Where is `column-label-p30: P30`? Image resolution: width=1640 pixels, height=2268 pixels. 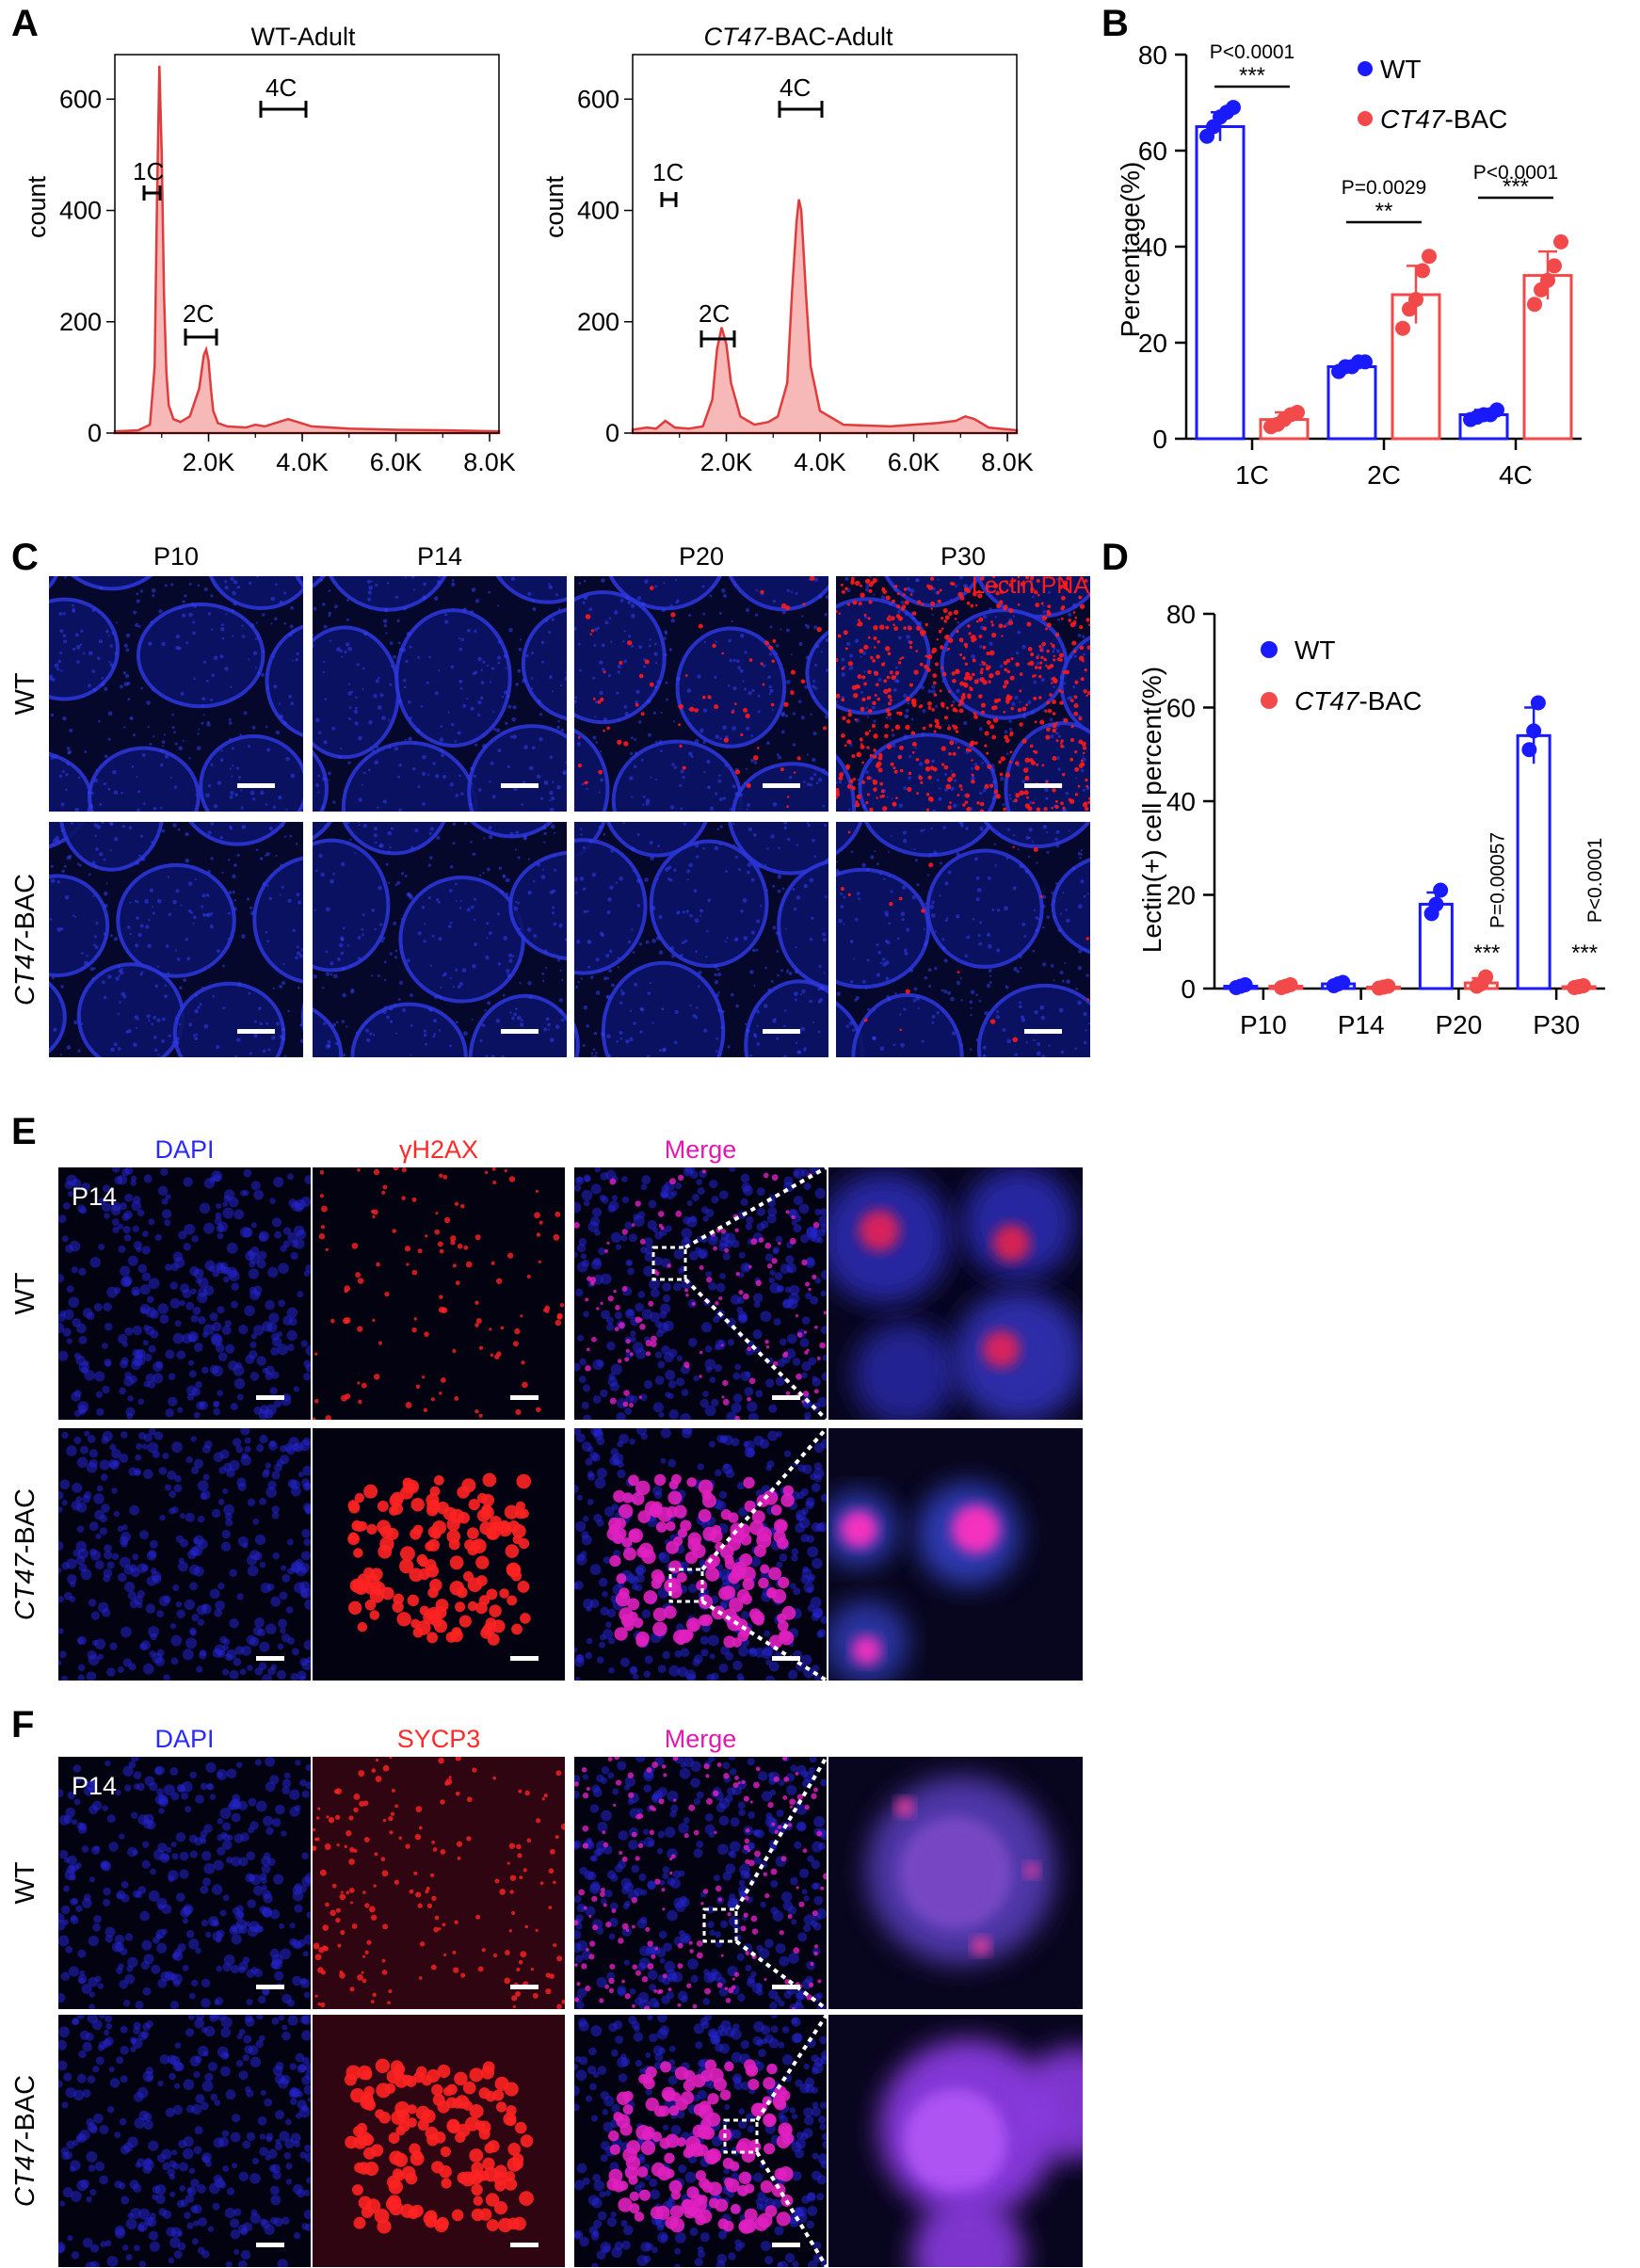
column-label-p30: P30 is located at coordinates (964, 556).